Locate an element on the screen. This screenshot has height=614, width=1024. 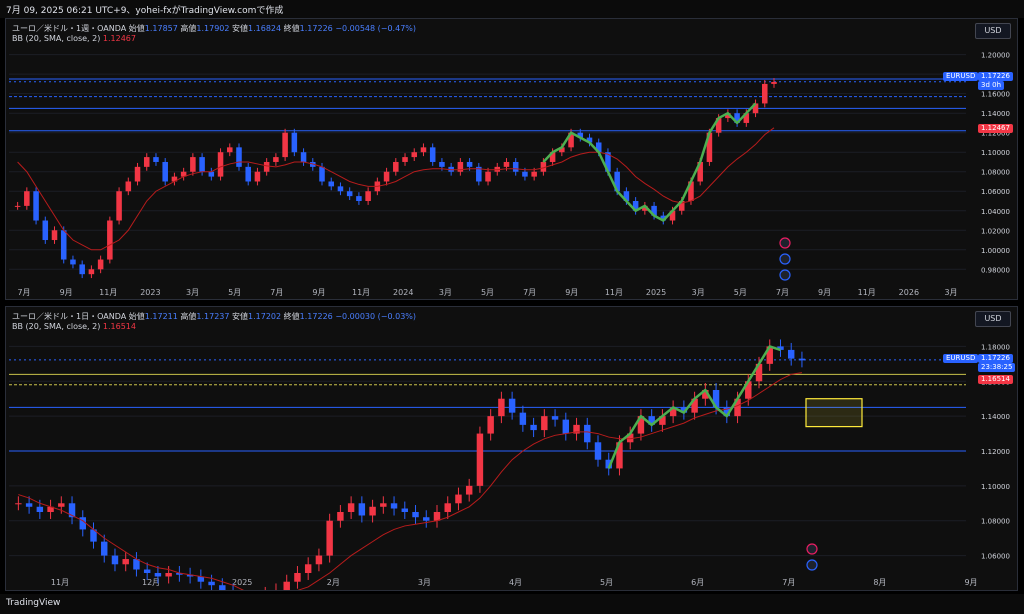
x-tick-label: 8月 is located at coordinates (879, 582).